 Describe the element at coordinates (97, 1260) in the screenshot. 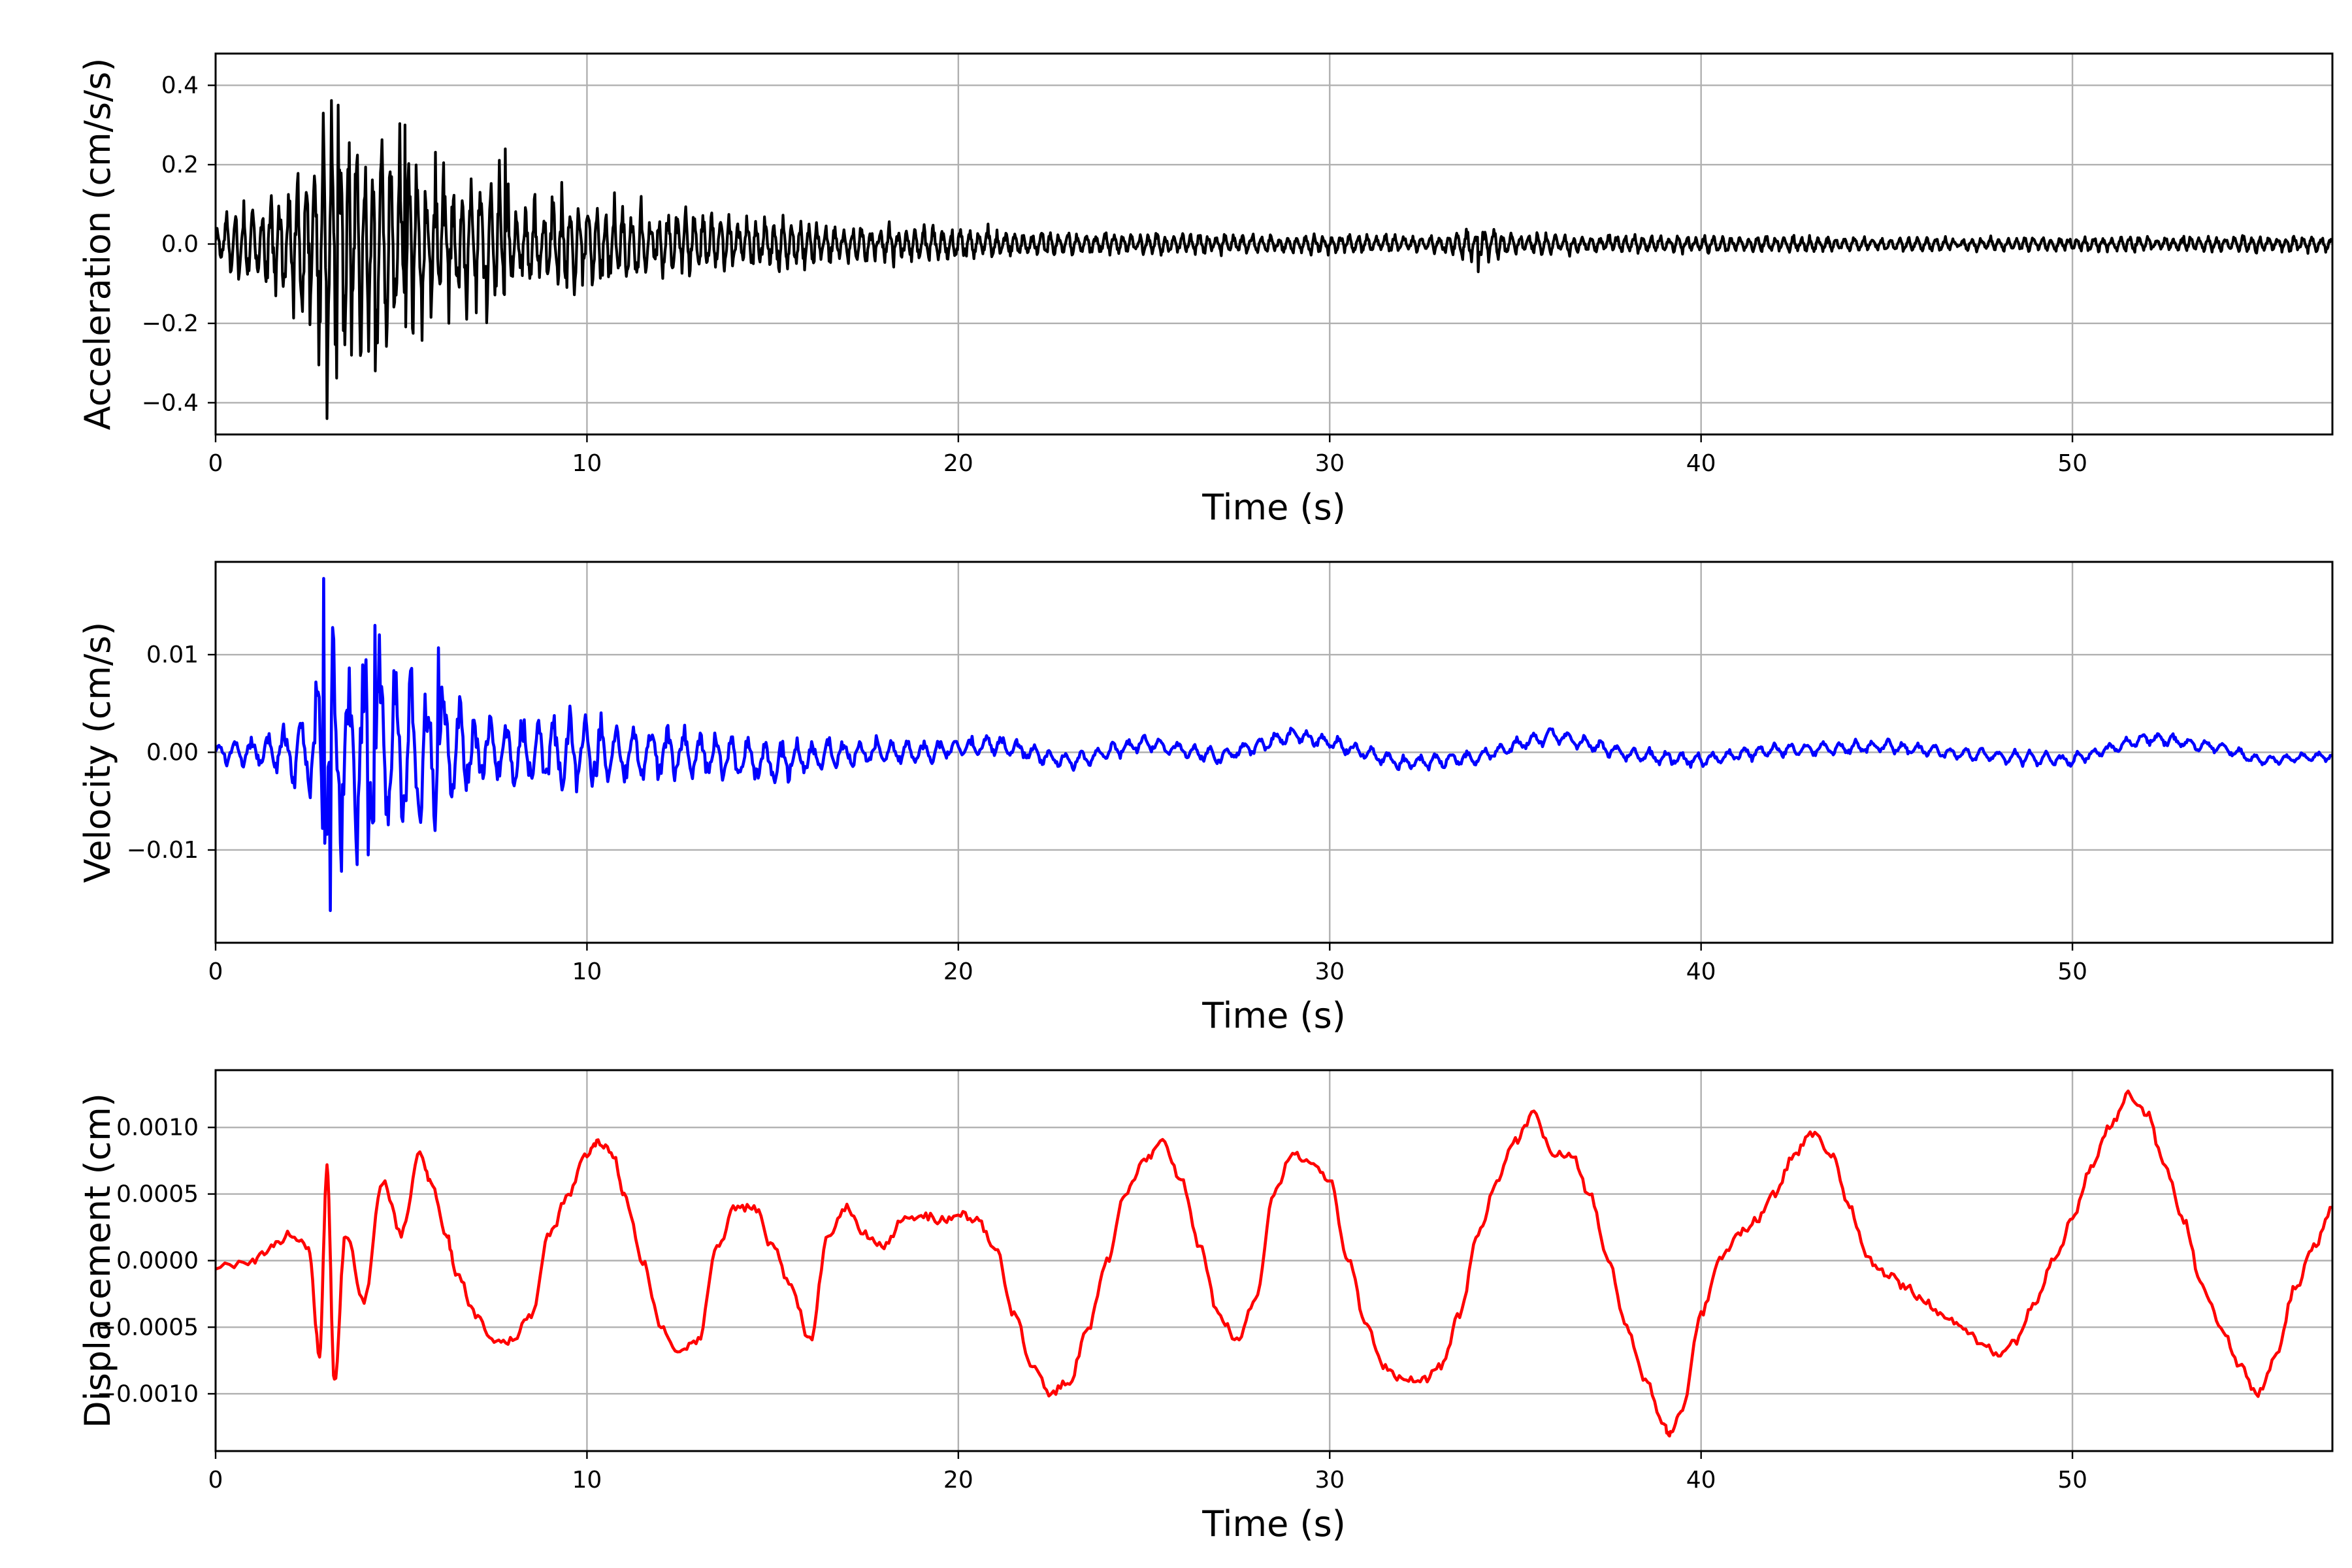

I see `displacement-y-axis-label: Displacement (cm)` at that location.